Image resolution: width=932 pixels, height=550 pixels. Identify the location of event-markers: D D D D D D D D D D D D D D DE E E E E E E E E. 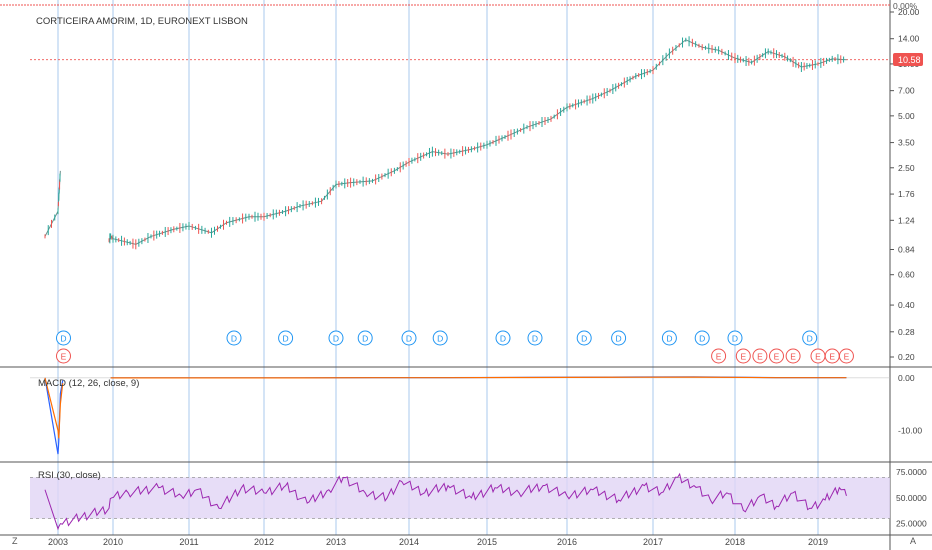
(455, 347).